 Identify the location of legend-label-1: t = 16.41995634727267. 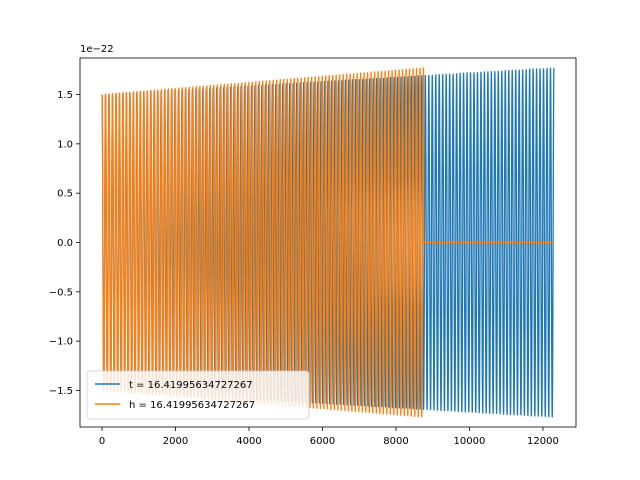
(191, 385).